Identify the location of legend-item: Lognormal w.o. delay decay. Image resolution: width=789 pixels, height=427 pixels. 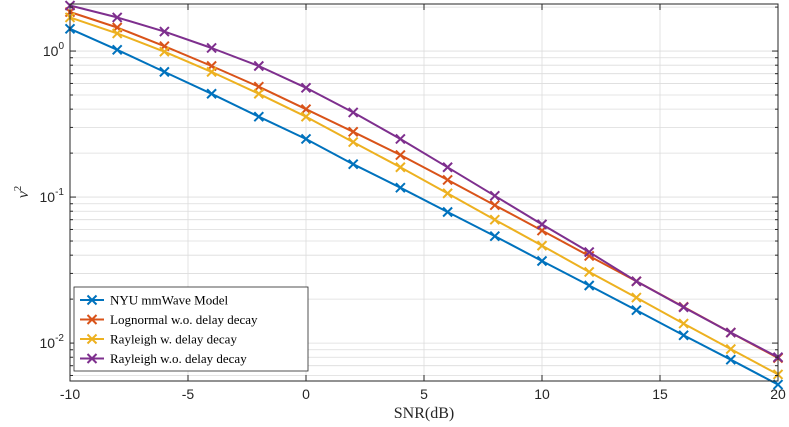
(169, 319).